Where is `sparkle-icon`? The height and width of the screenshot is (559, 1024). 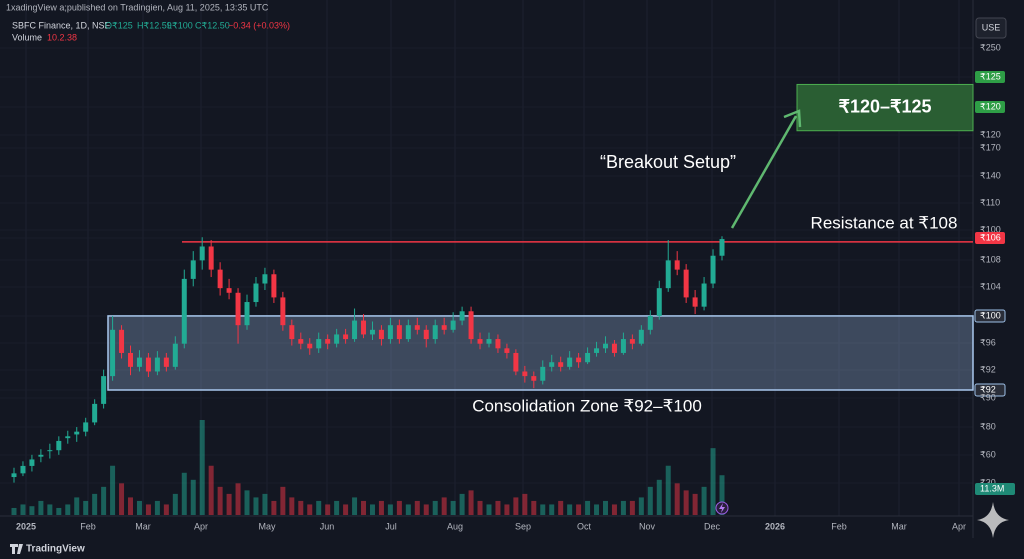
sparkle-icon is located at coordinates (993, 520).